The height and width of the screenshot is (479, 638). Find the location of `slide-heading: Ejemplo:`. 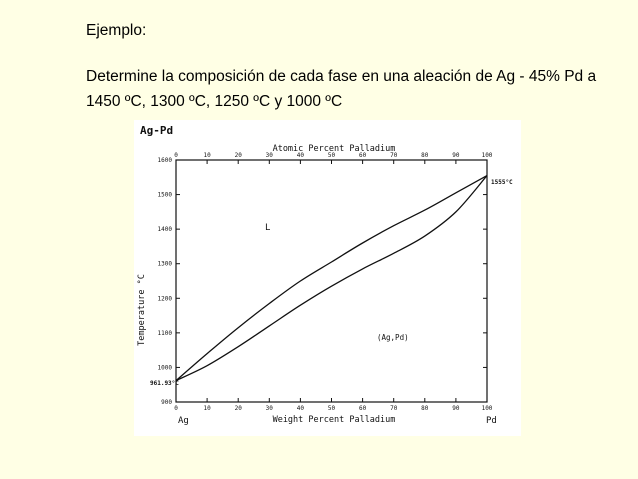

slide-heading: Ejemplo: is located at coordinates (116, 30).